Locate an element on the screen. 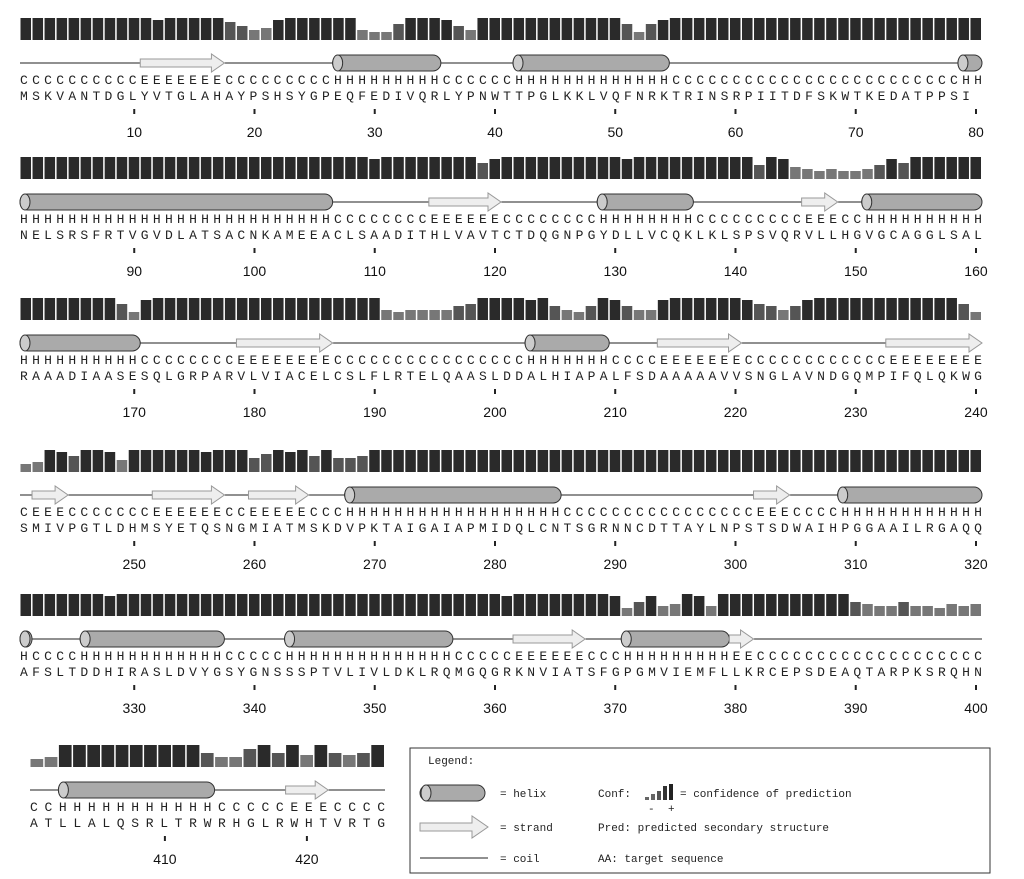 This screenshot has width=1024, height=879. position-label: 280 is located at coordinates (495, 564).